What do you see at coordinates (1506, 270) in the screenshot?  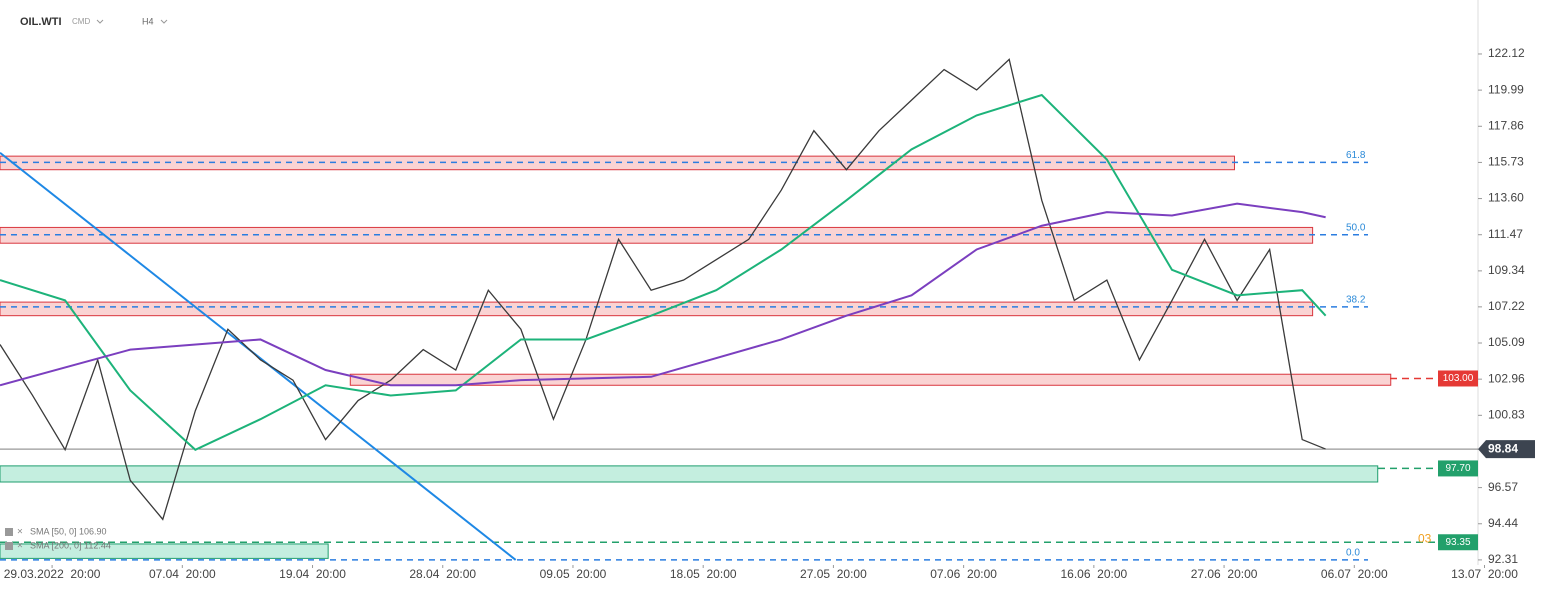 I see `y-tick-label: 109.34` at bounding box center [1506, 270].